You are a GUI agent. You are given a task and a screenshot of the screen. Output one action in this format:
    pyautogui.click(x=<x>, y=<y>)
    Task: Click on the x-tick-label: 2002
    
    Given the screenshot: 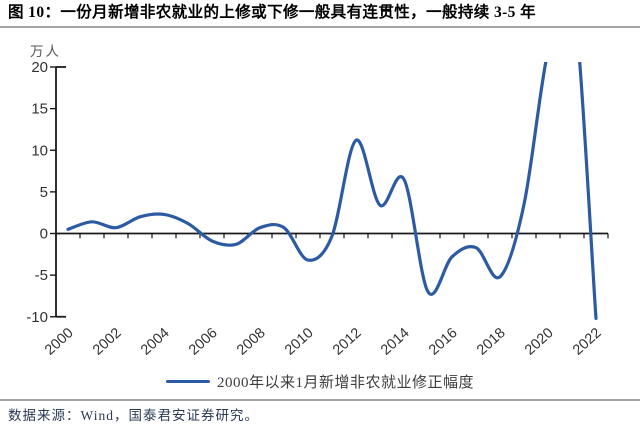 What is the action you would take?
    pyautogui.click(x=107, y=341)
    